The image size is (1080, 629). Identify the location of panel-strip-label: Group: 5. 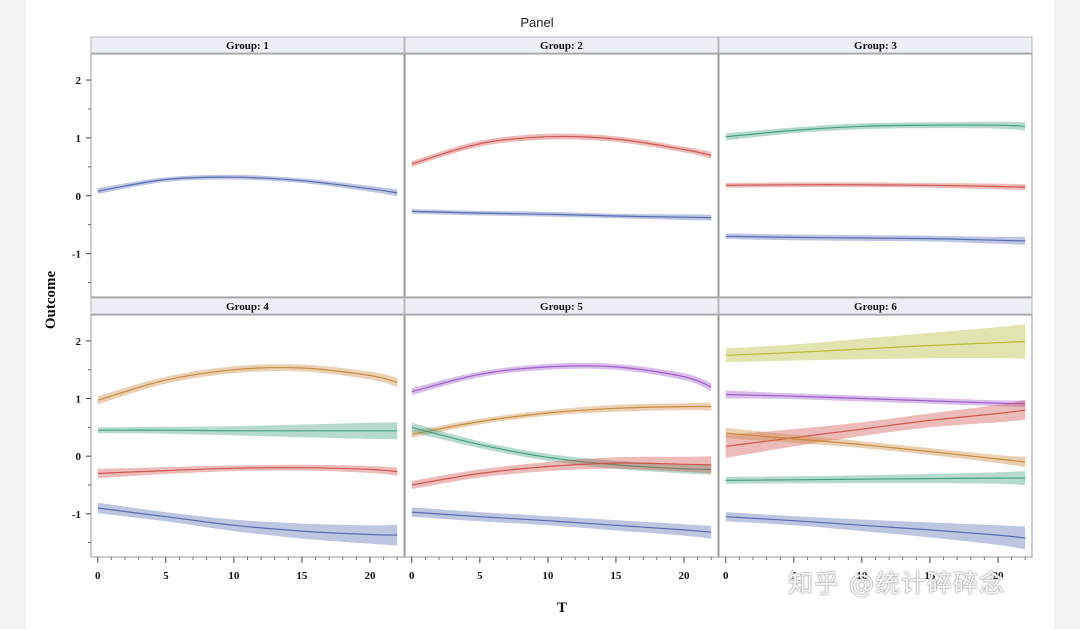
(561, 307).